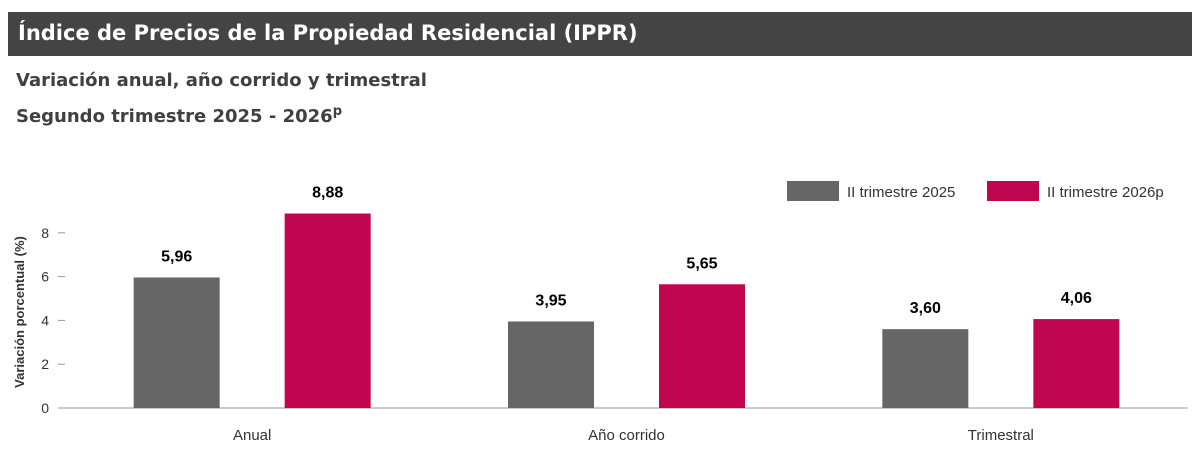 The width and height of the screenshot is (1200, 474). I want to click on y-axis-label: Variación porcentual (%), so click(19, 312).